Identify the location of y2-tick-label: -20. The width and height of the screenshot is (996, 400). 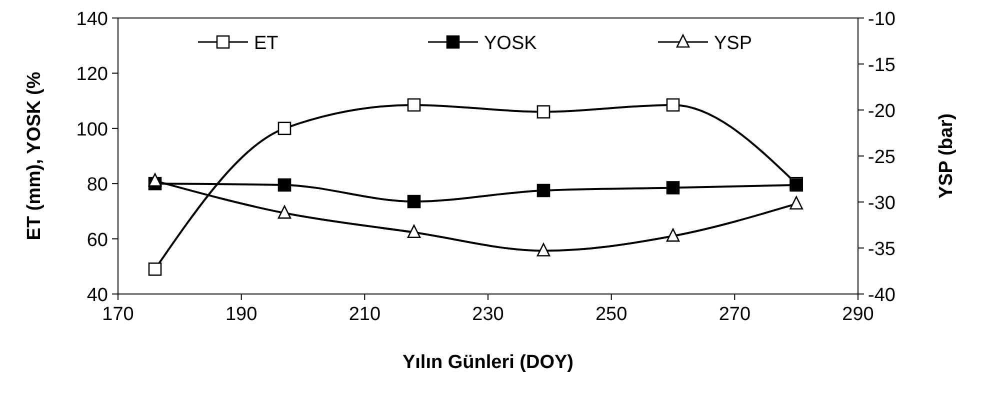
(882, 111).